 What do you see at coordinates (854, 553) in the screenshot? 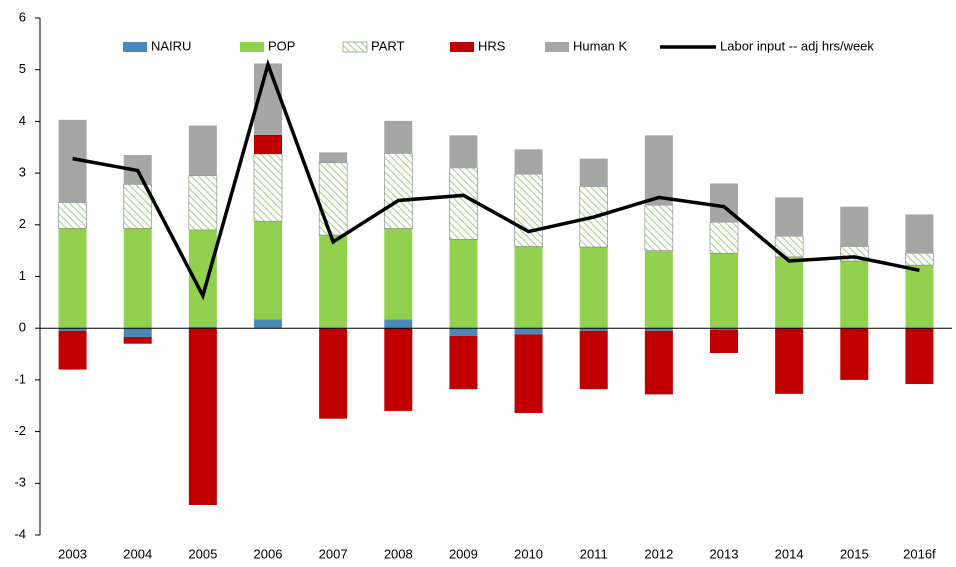
I see `x-tick-label: 2015` at bounding box center [854, 553].